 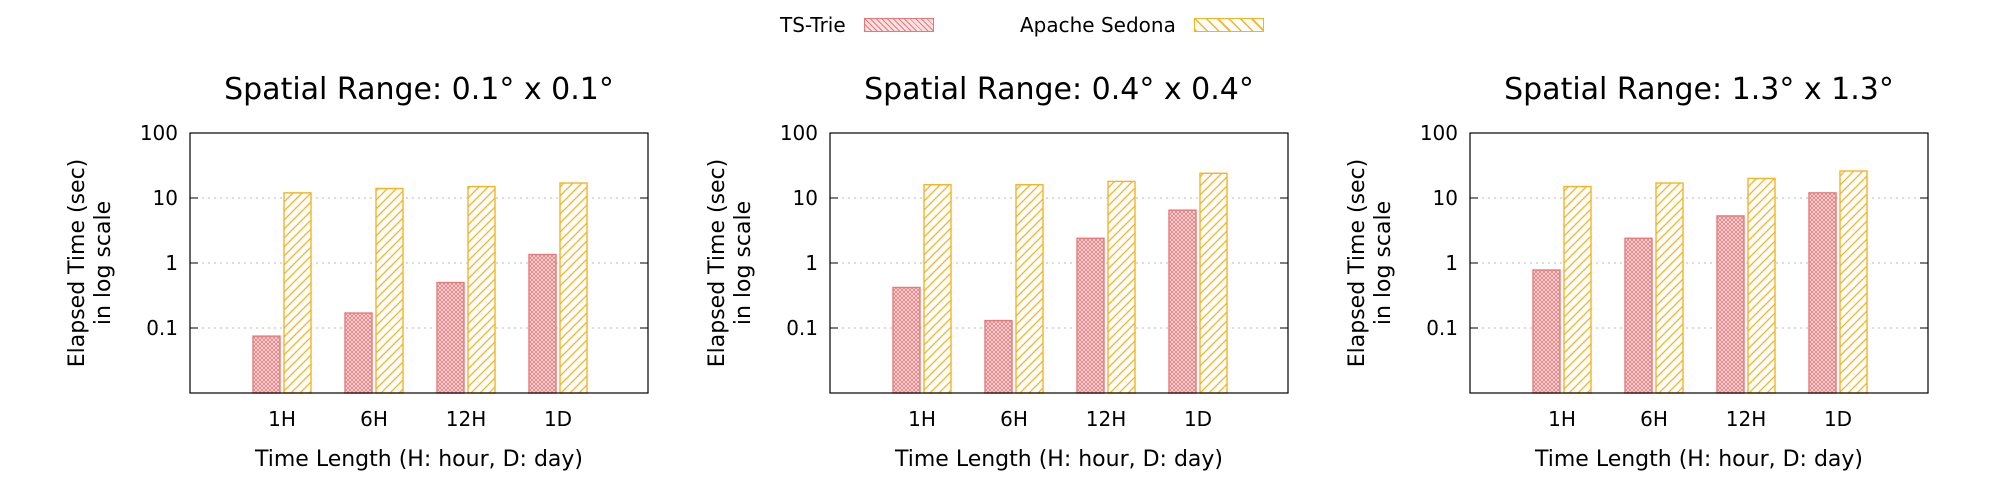 I want to click on legend-label-apache-sedona: Apache Sedona, so click(x=1098, y=25).